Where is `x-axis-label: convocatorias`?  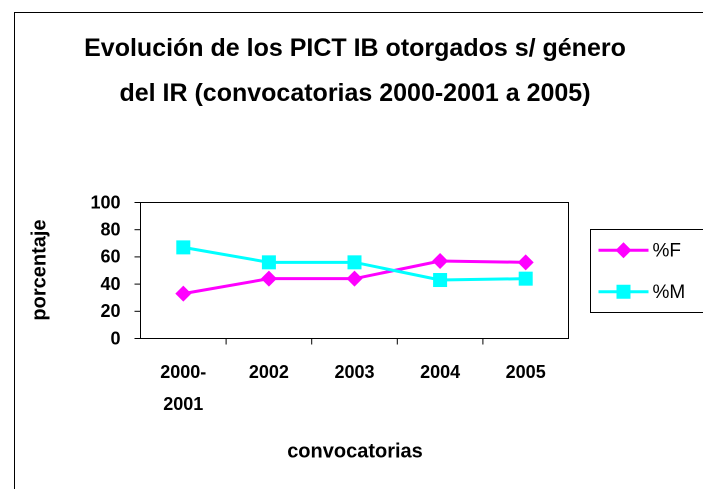
x-axis-label: convocatorias is located at coordinates (355, 451).